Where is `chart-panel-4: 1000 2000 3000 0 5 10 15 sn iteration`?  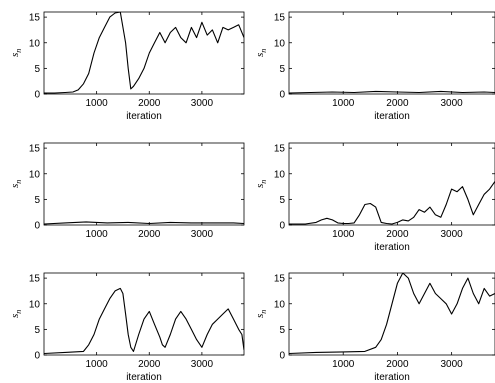 chart-panel-4: 1000 2000 3000 0 5 10 15 sn iteration is located at coordinates (374, 197).